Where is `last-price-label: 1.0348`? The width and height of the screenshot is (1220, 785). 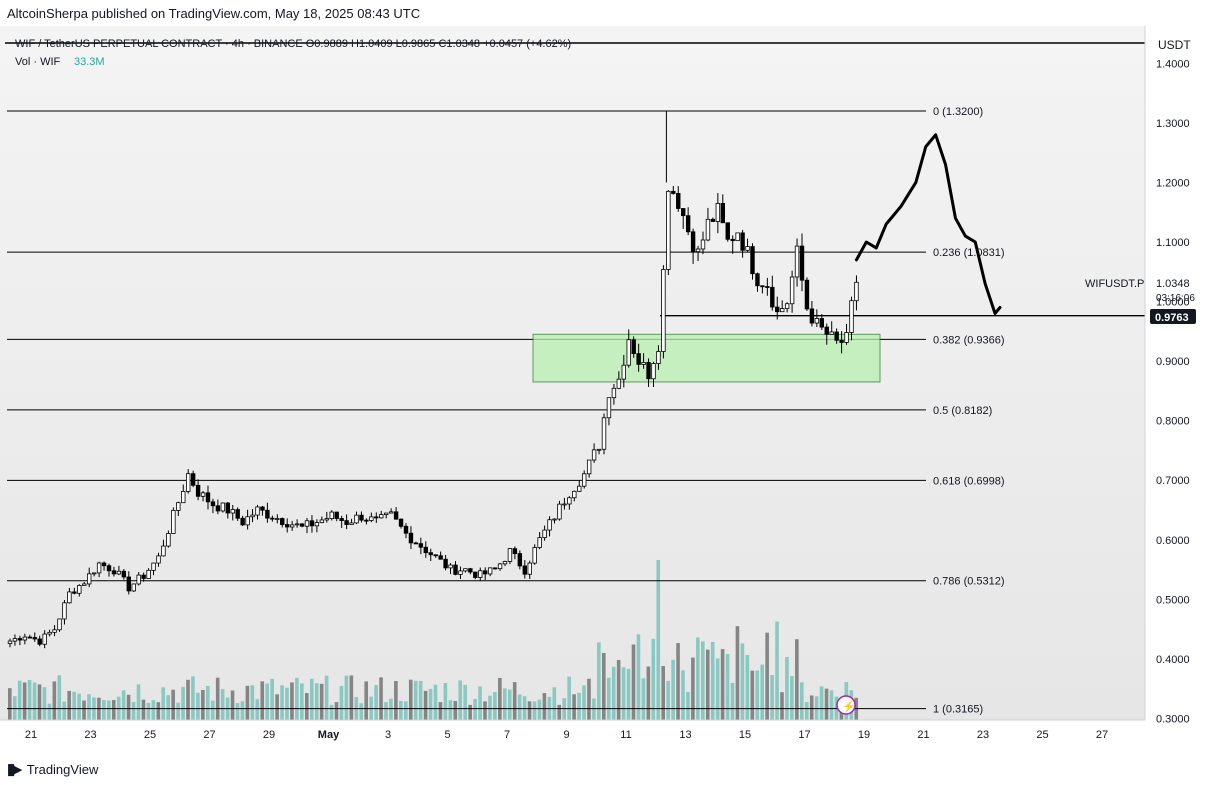
last-price-label: 1.0348 is located at coordinates (1173, 284).